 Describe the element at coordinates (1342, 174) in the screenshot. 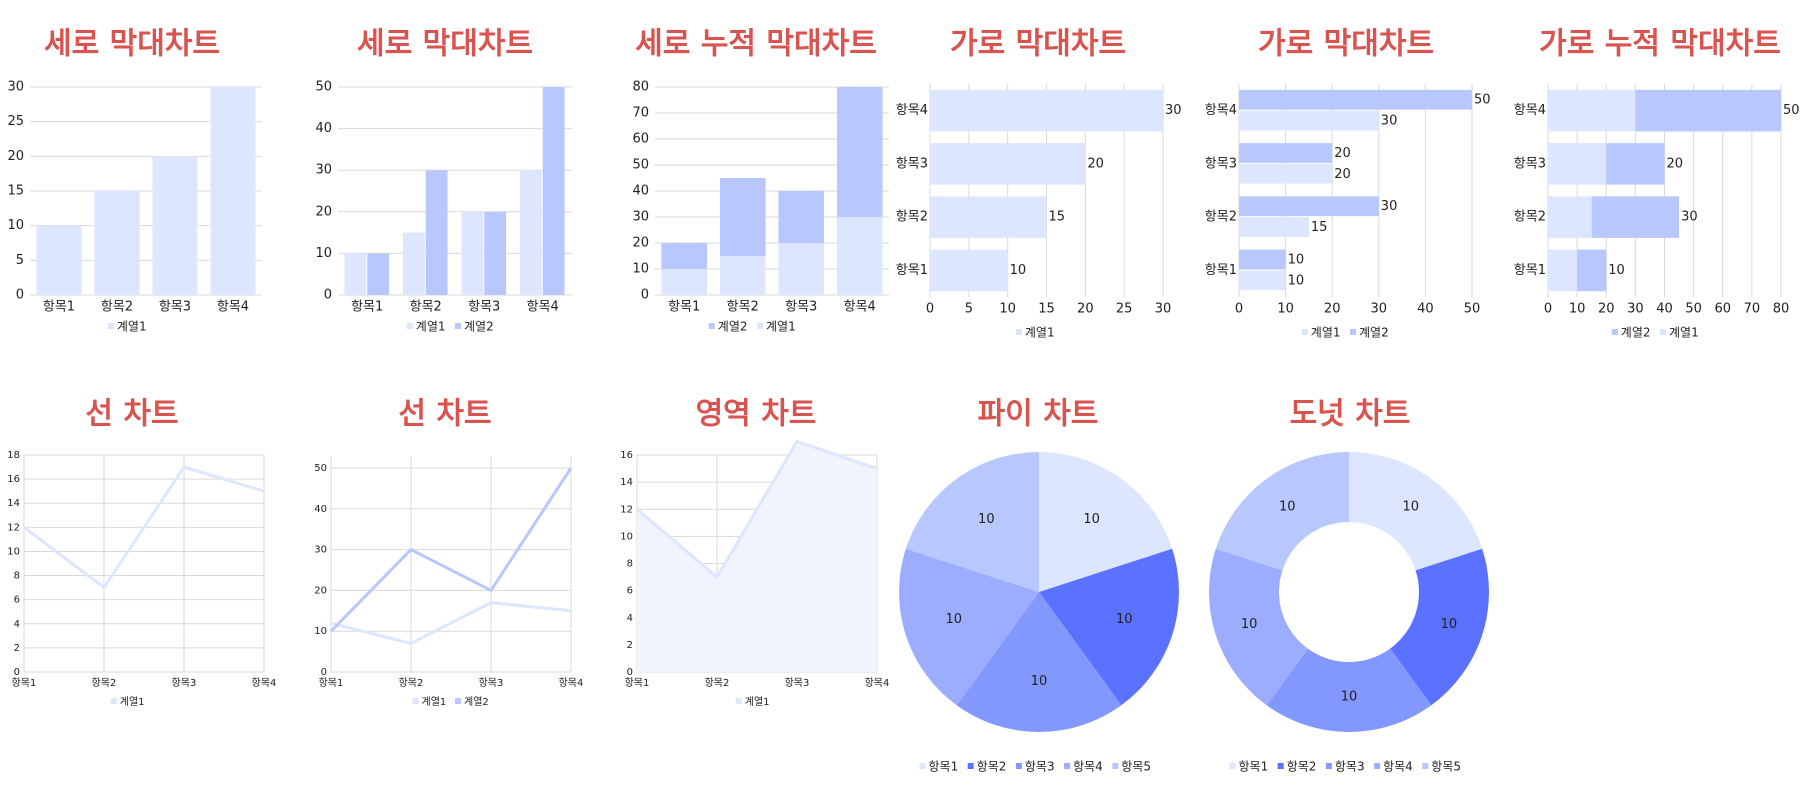

I see `data-label: 20` at that location.